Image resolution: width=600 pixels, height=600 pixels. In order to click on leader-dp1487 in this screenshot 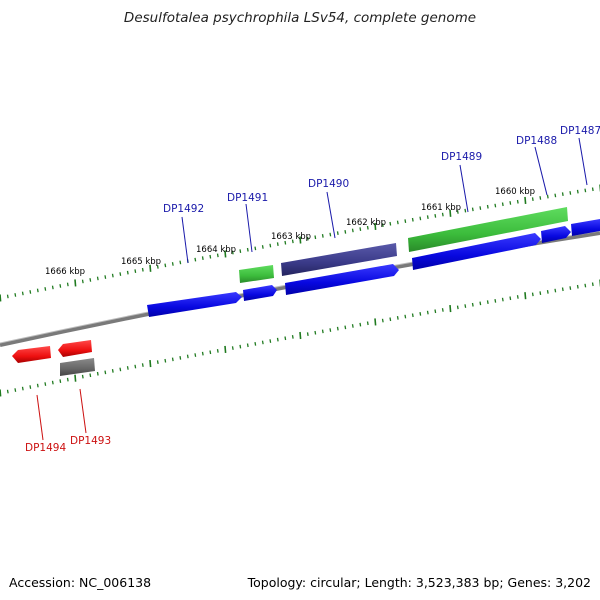, I will do `click(583, 161)`.